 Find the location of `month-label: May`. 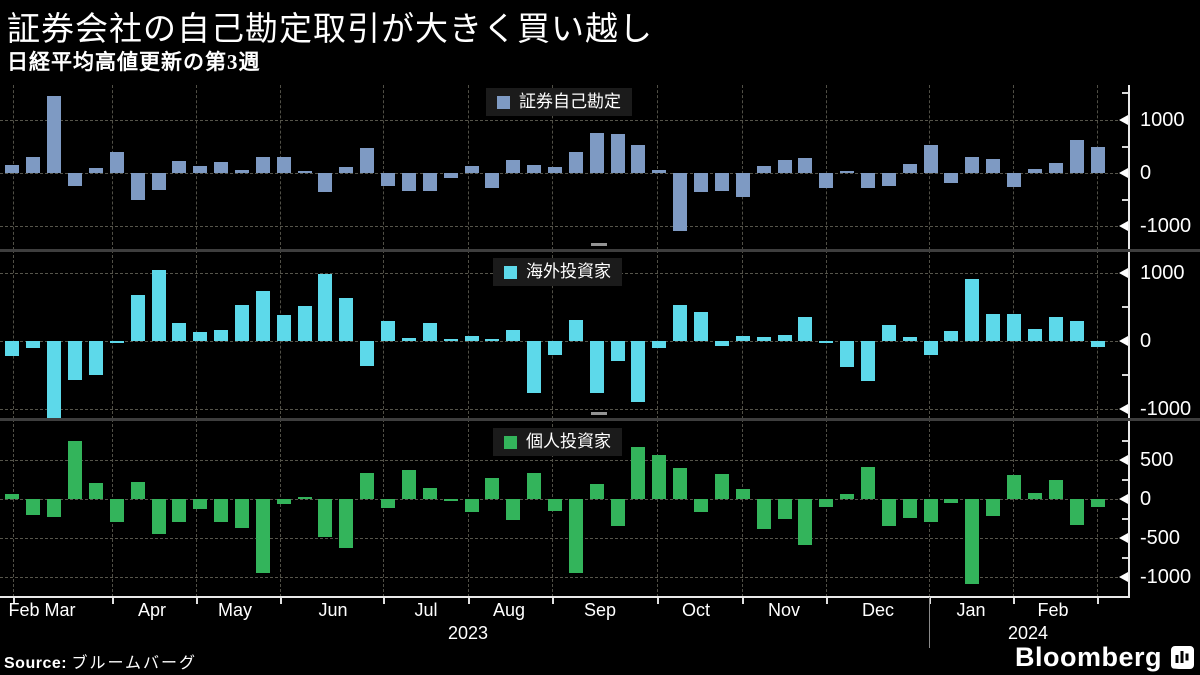

month-label: May is located at coordinates (235, 610).